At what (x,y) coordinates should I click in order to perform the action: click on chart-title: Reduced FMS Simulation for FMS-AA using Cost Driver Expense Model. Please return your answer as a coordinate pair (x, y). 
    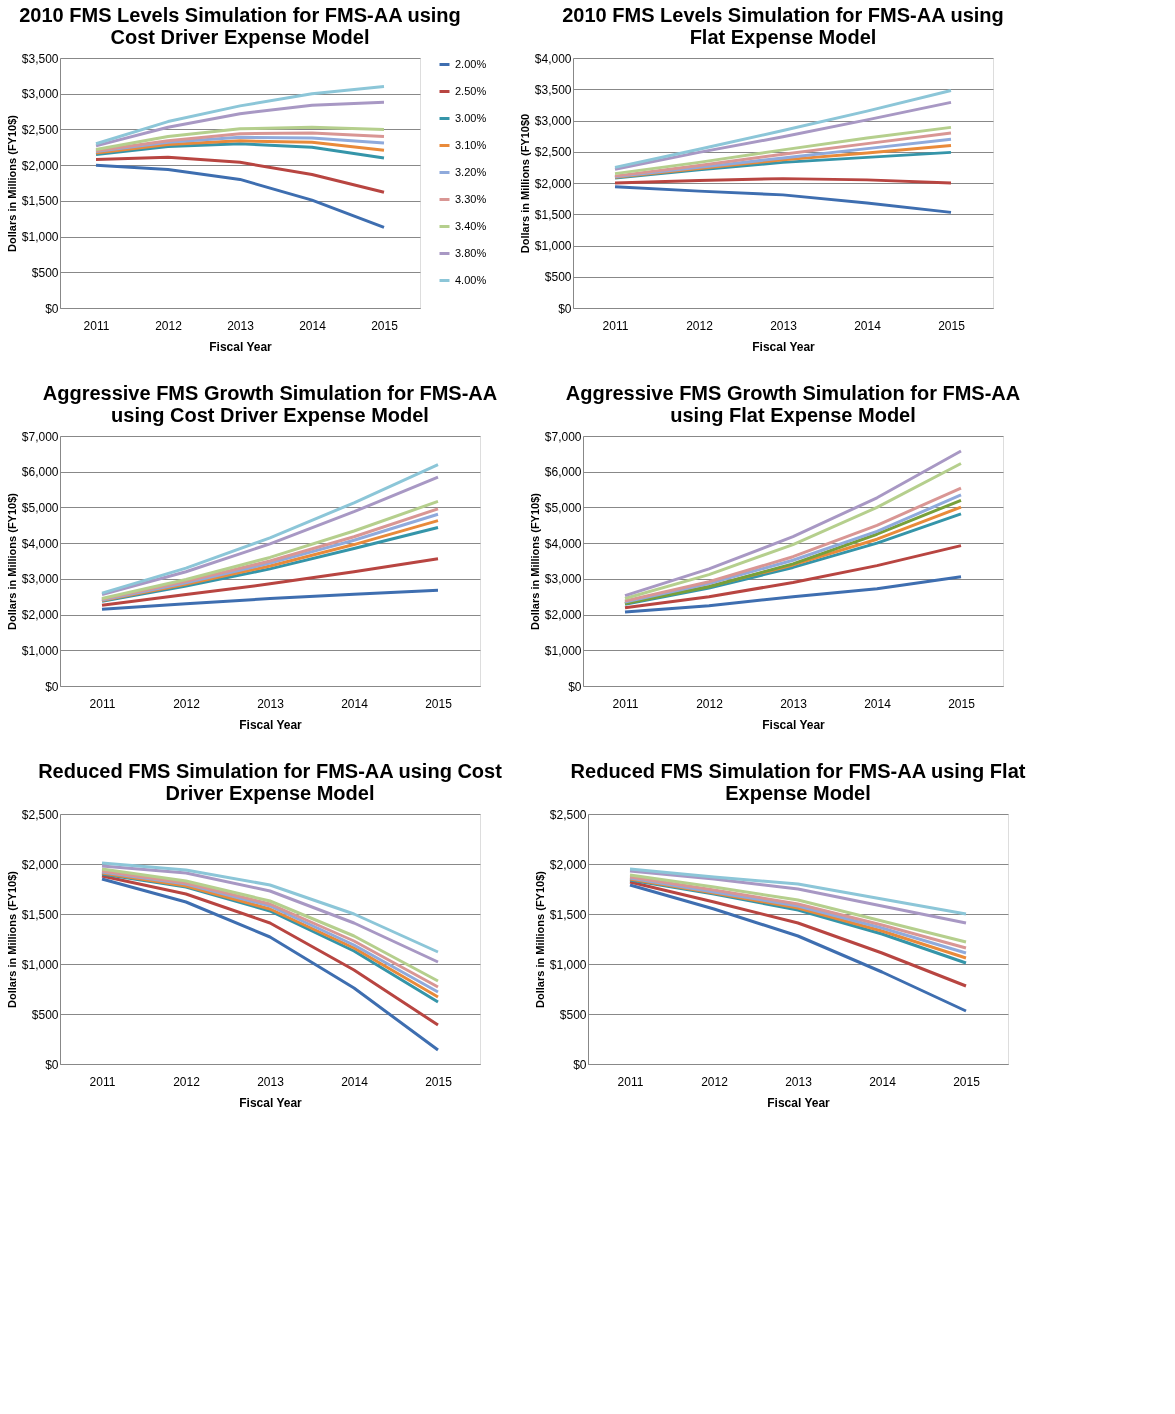
    Looking at the image, I should click on (270, 782).